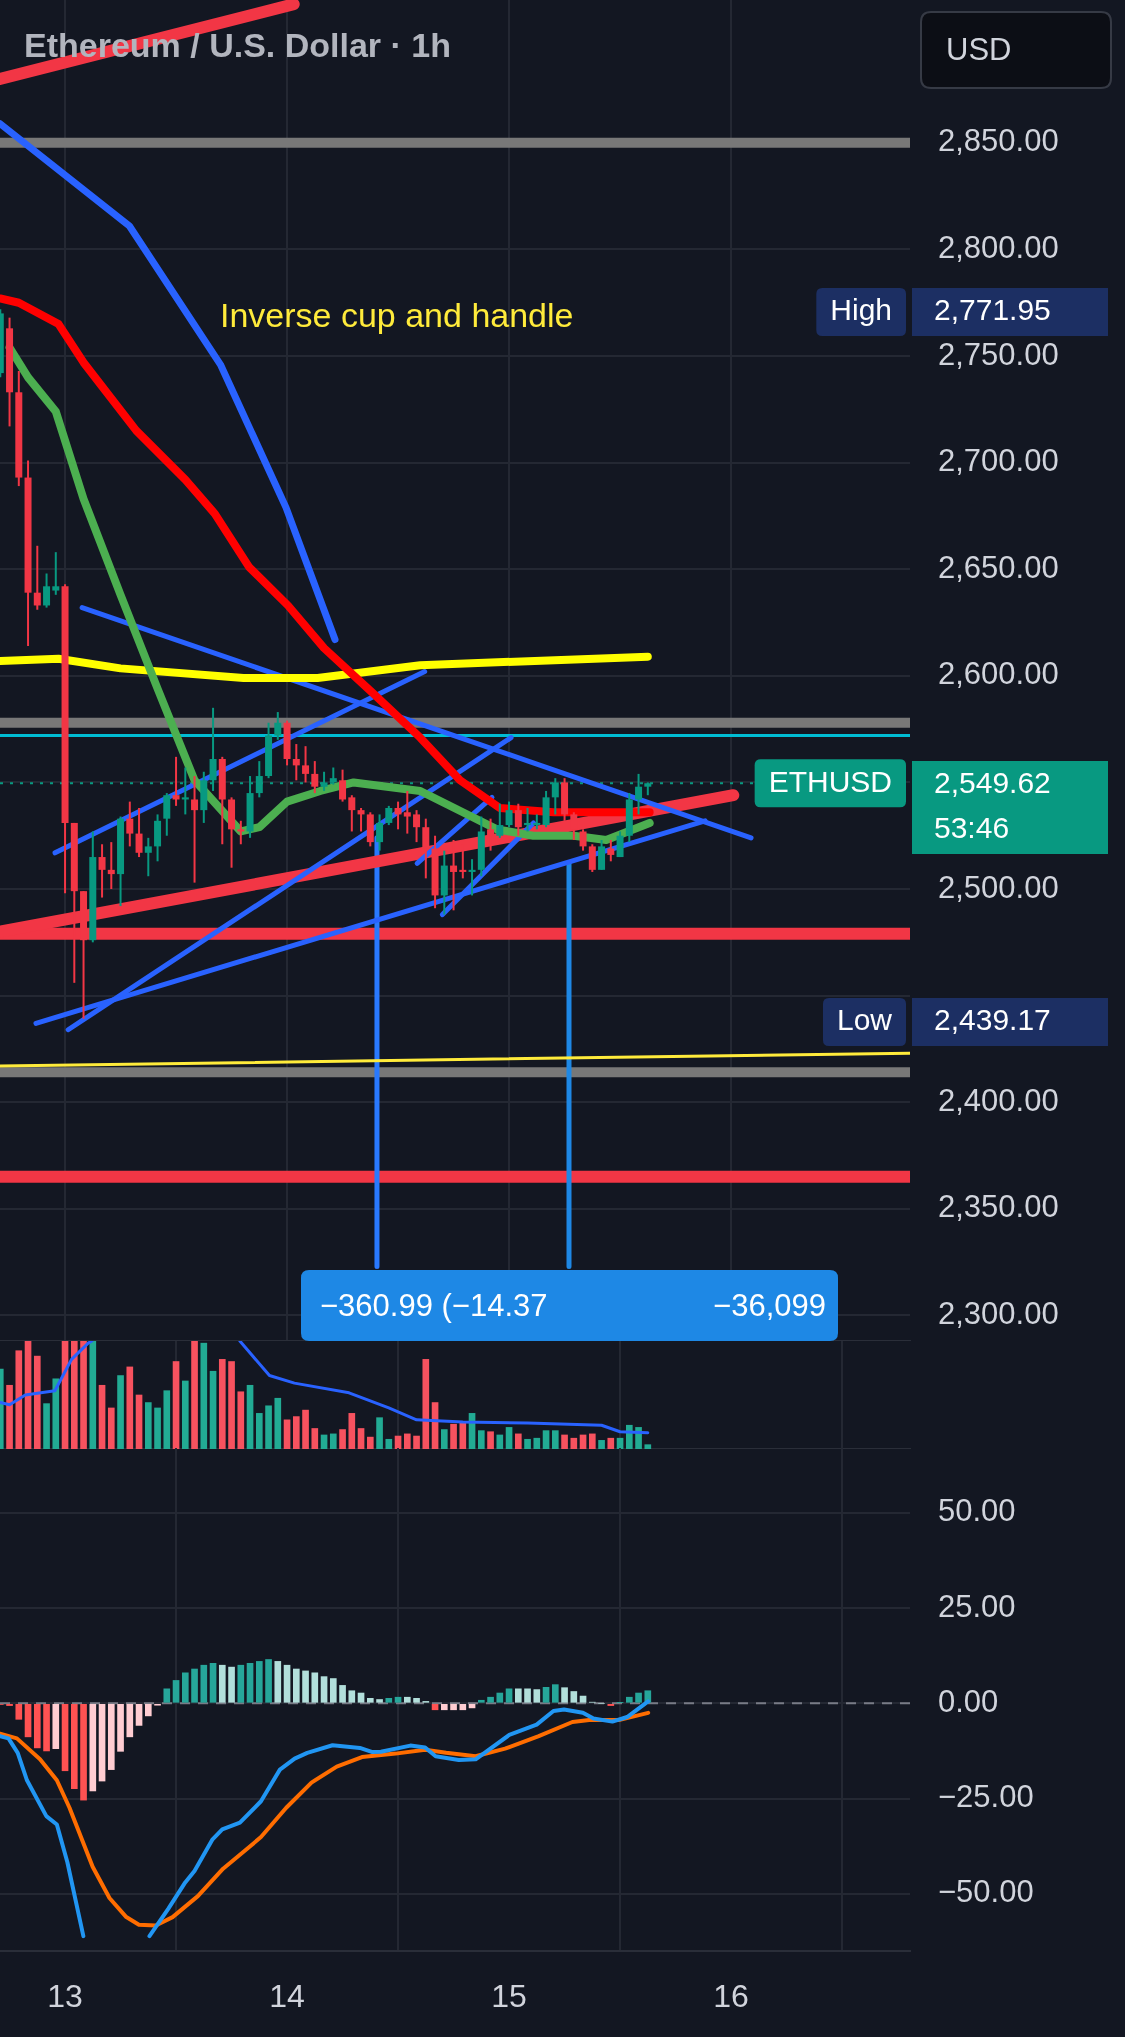 Image resolution: width=1125 pixels, height=2037 pixels. Describe the element at coordinates (986, 1797) in the screenshot. I see `y-tick-label: −25.00` at that location.